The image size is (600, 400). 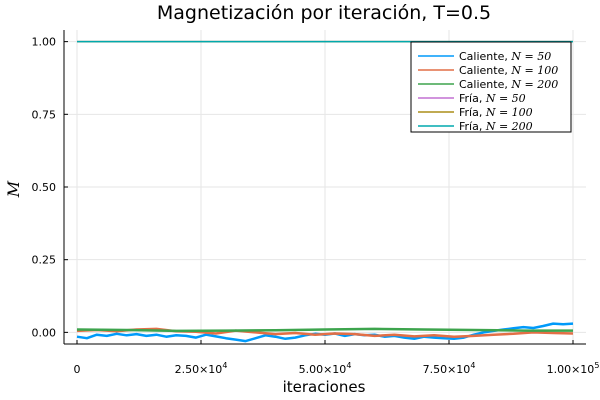 I want to click on x-tick-label: 5.00×10⁴, so click(x=325, y=368).